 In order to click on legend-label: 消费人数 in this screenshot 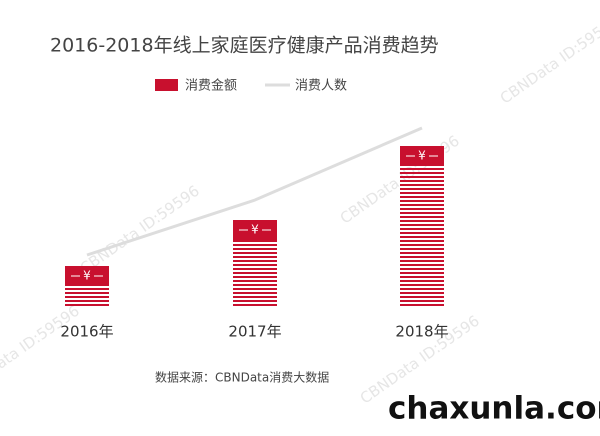, I will do `click(321, 86)`.